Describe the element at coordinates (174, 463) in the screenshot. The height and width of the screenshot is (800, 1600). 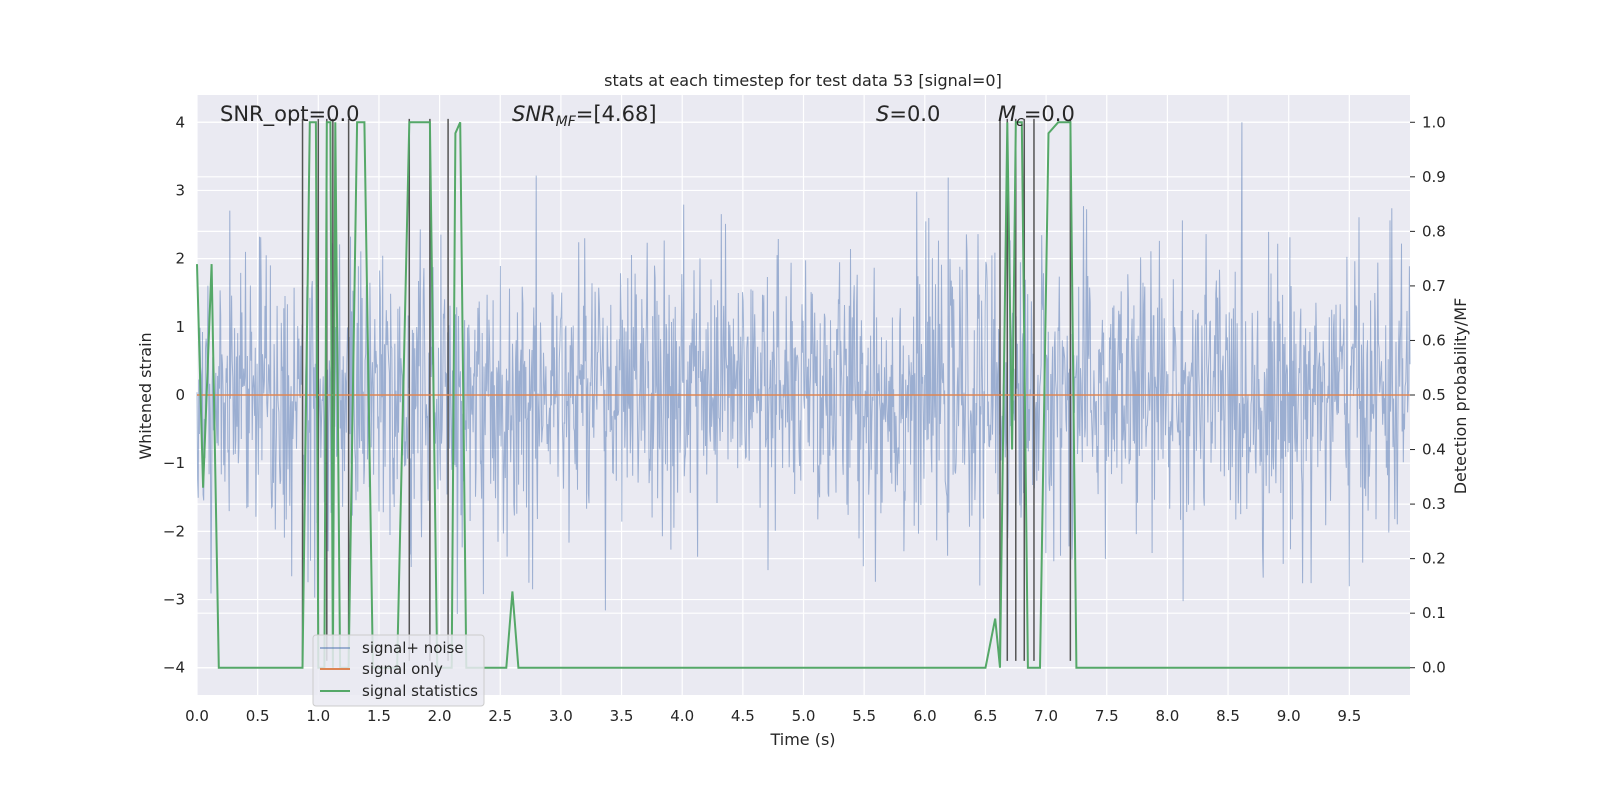
I see `y-tick-label: −1` at that location.